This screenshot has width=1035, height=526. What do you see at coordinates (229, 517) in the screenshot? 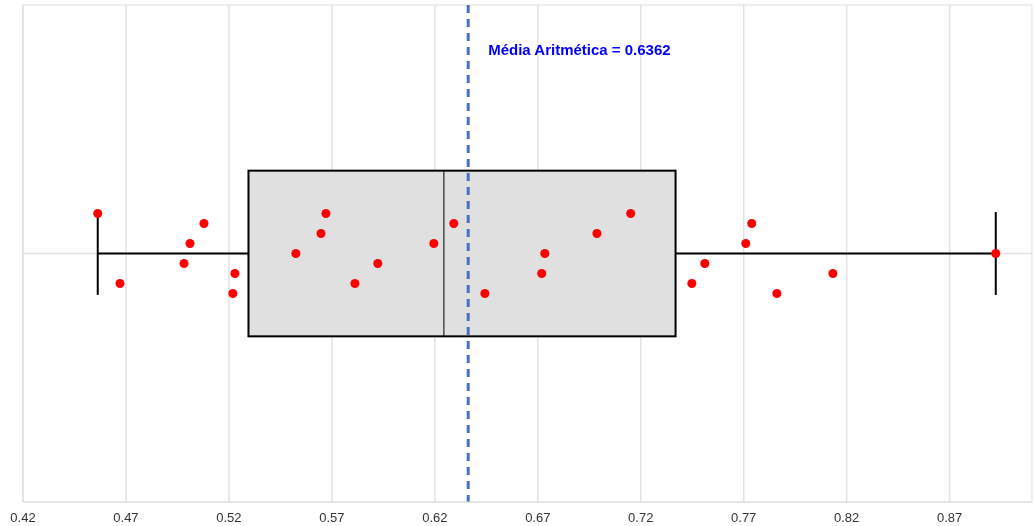
I see `x-tick-label: 0.52` at bounding box center [229, 517].